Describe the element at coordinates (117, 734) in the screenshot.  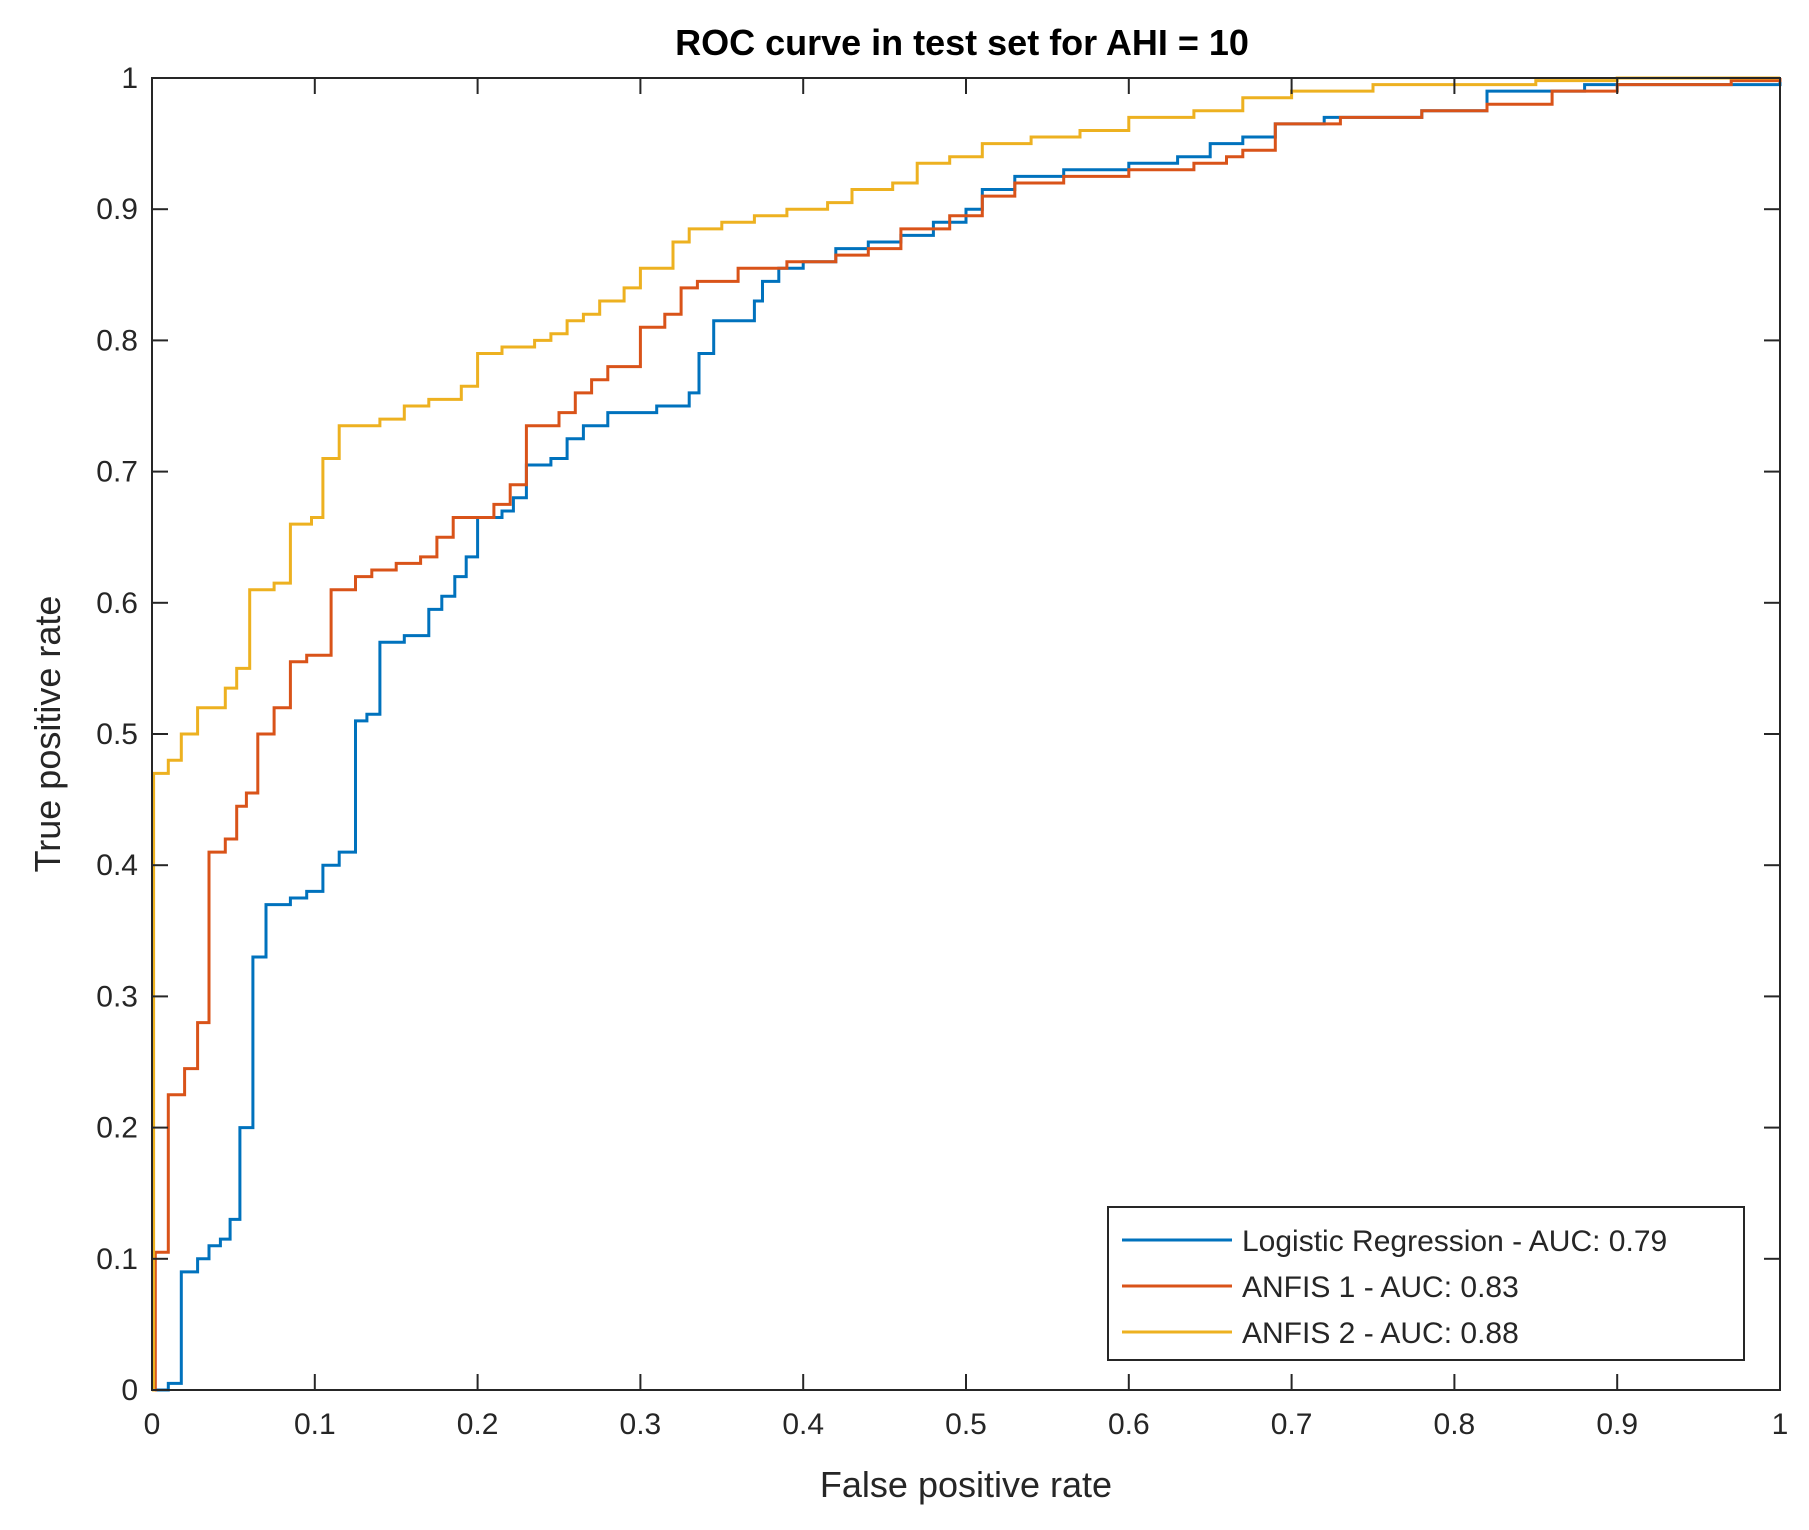
I see `y-tick-label: 0.5` at that location.